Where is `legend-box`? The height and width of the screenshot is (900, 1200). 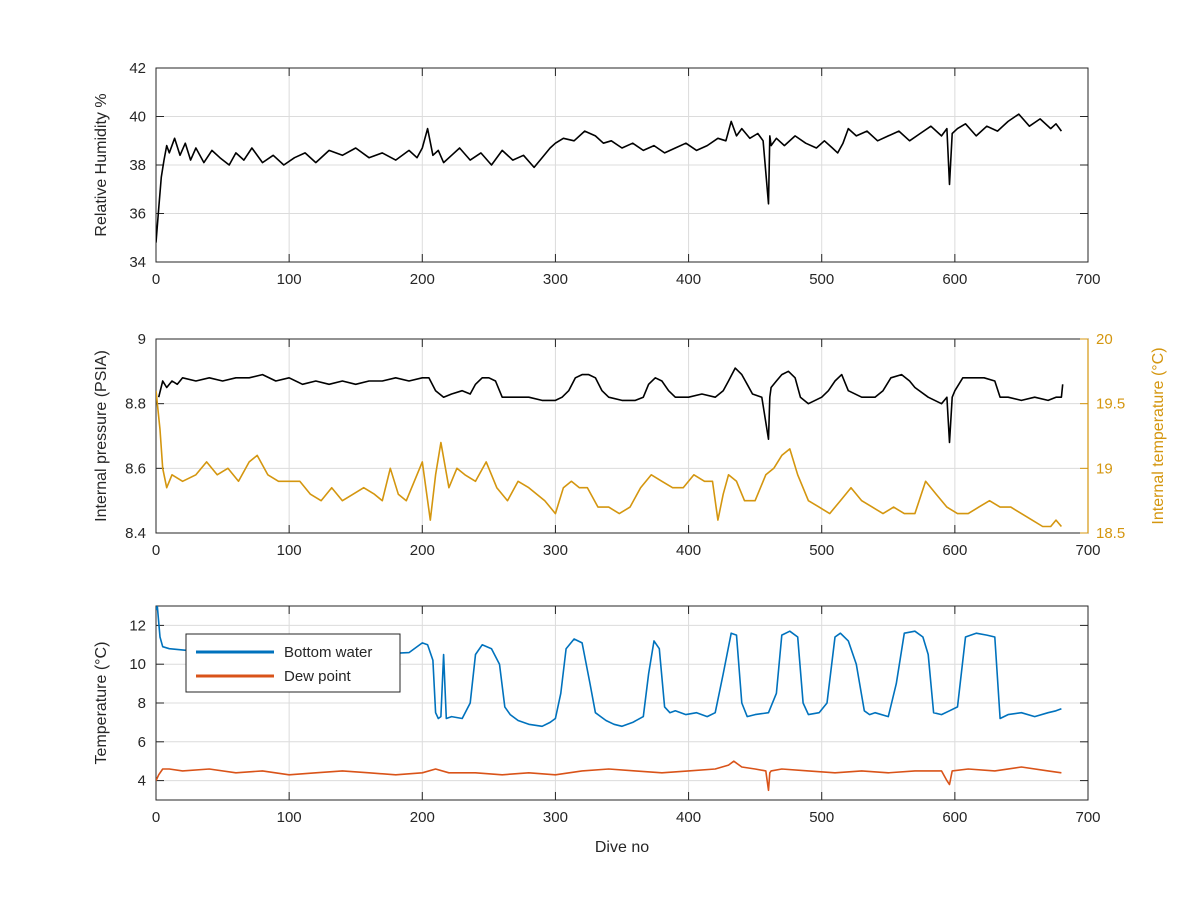 legend-box is located at coordinates (293, 663).